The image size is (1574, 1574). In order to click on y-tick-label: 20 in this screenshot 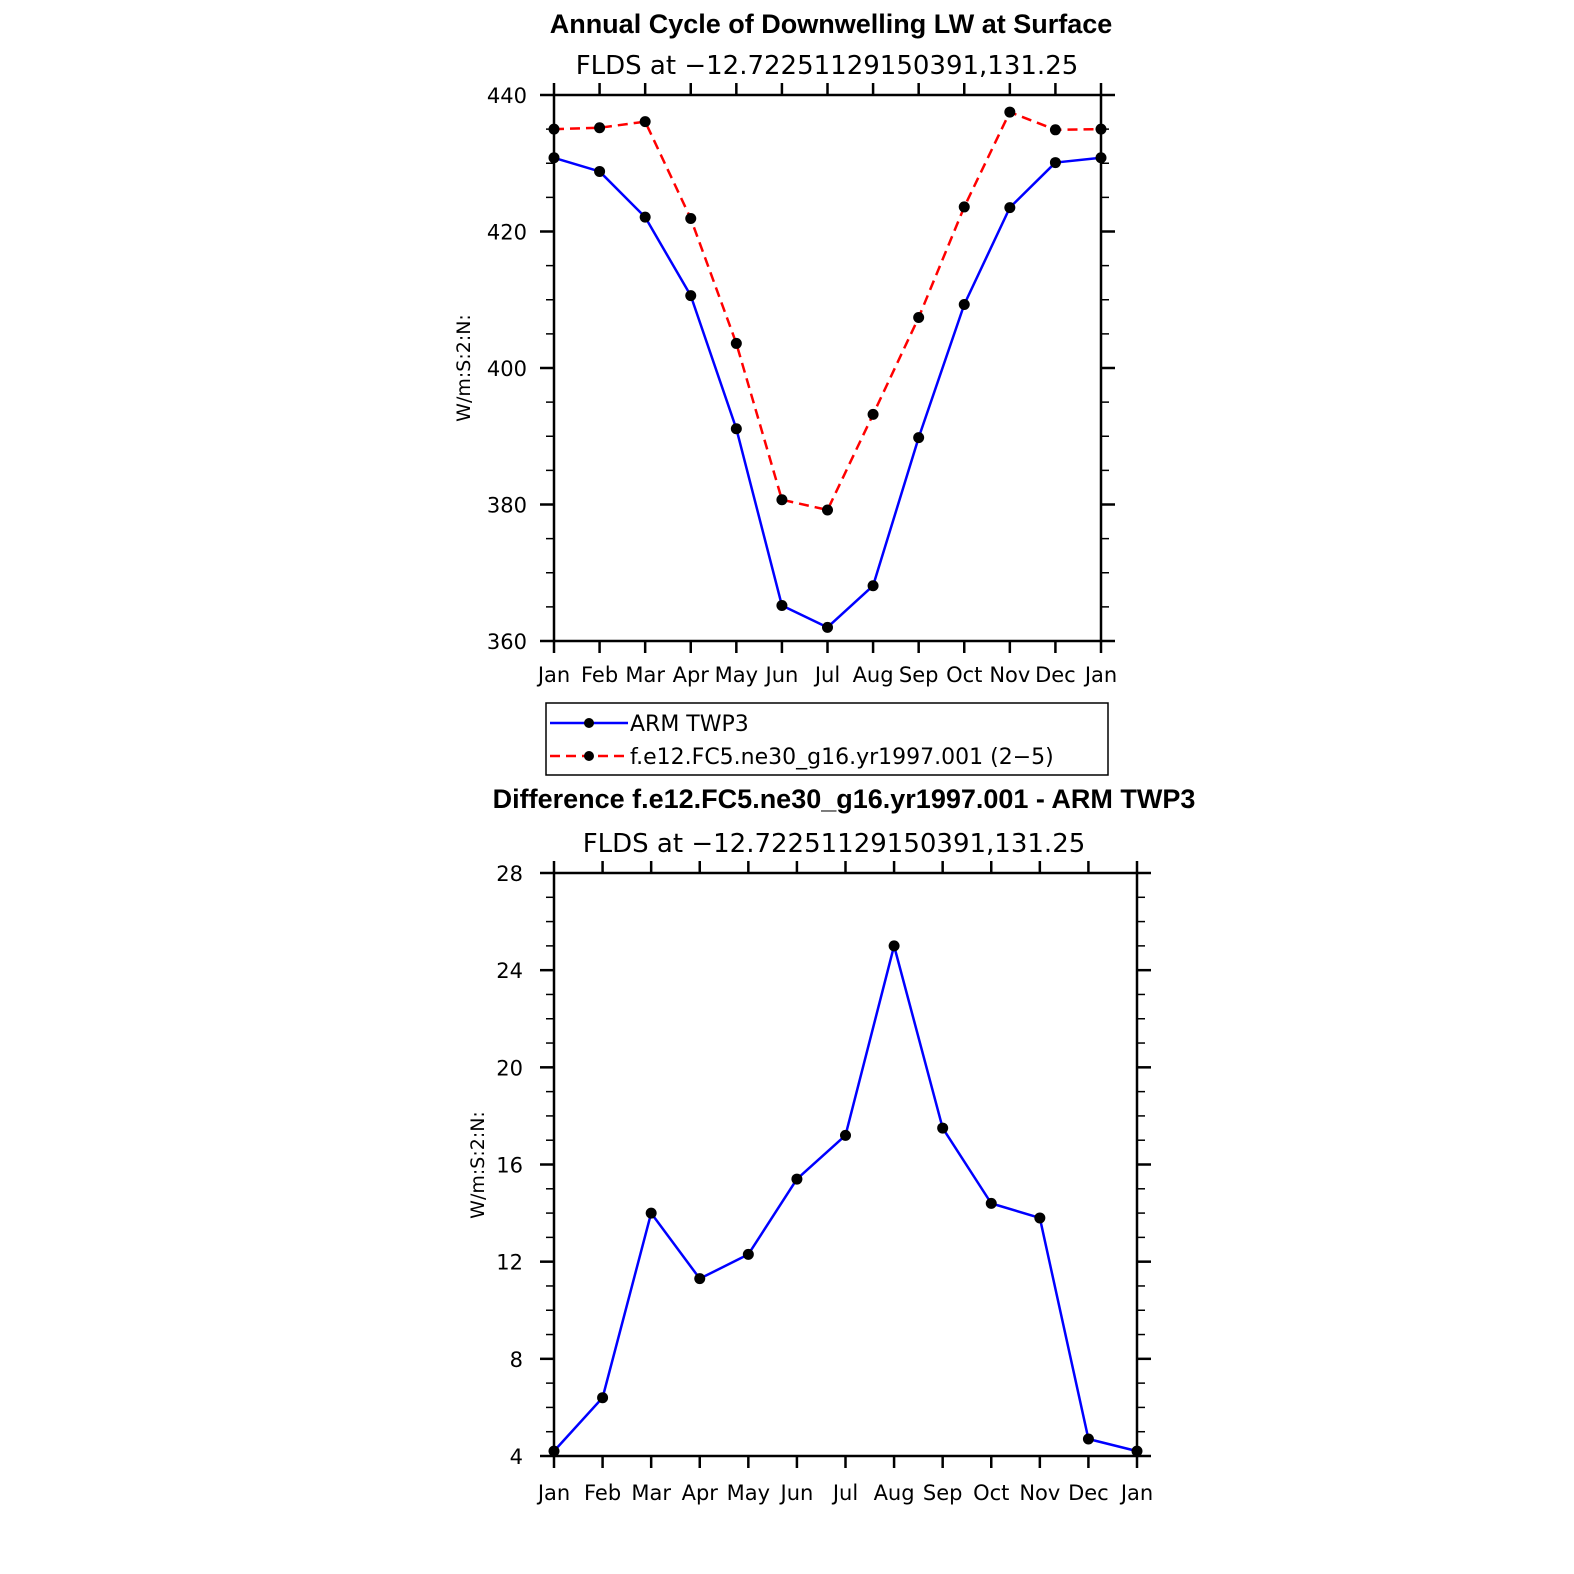, I will do `click(509, 1068)`.